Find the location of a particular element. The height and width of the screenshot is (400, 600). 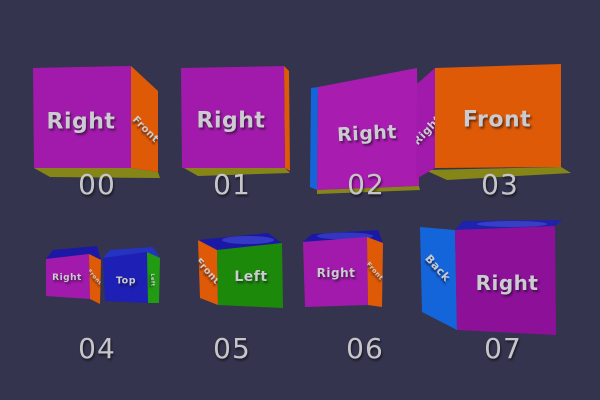

cube05-front-label: Left is located at coordinates (250, 277).